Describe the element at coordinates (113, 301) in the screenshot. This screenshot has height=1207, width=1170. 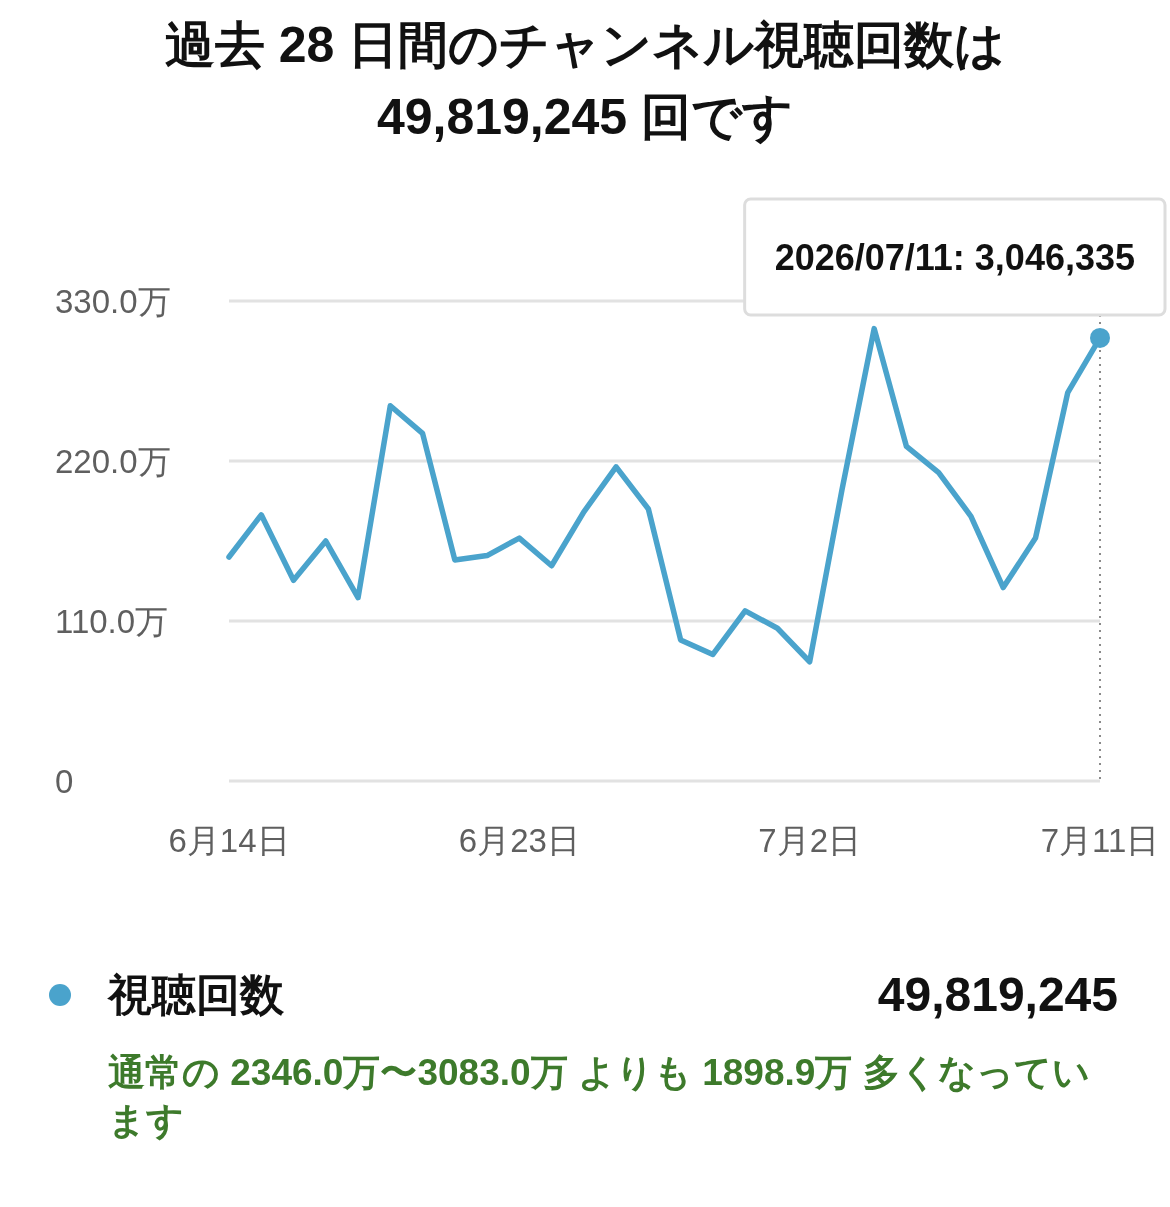
I see `y-tick-label: 330.0万` at that location.